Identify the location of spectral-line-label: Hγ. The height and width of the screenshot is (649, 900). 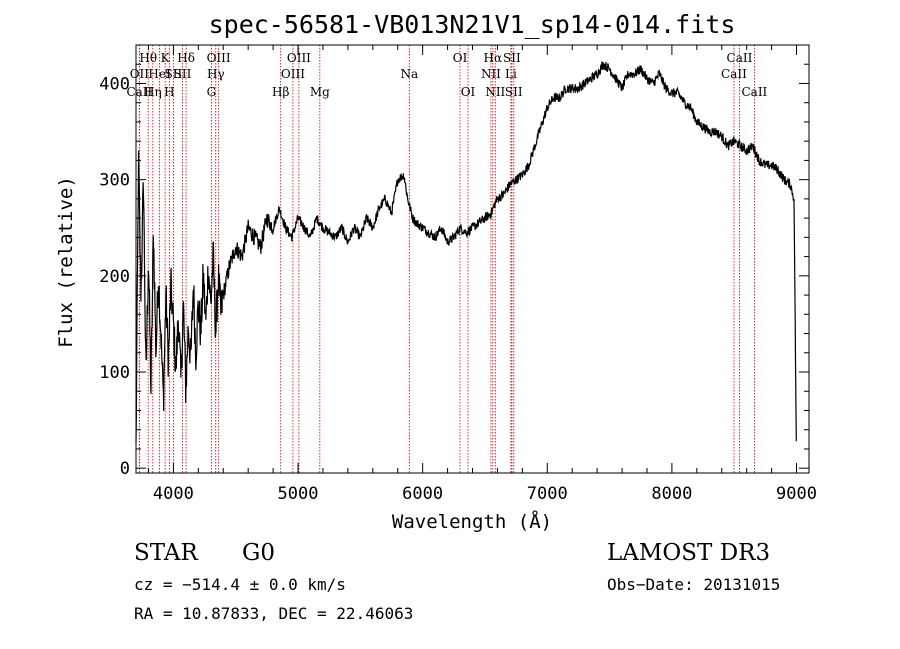
(216, 74).